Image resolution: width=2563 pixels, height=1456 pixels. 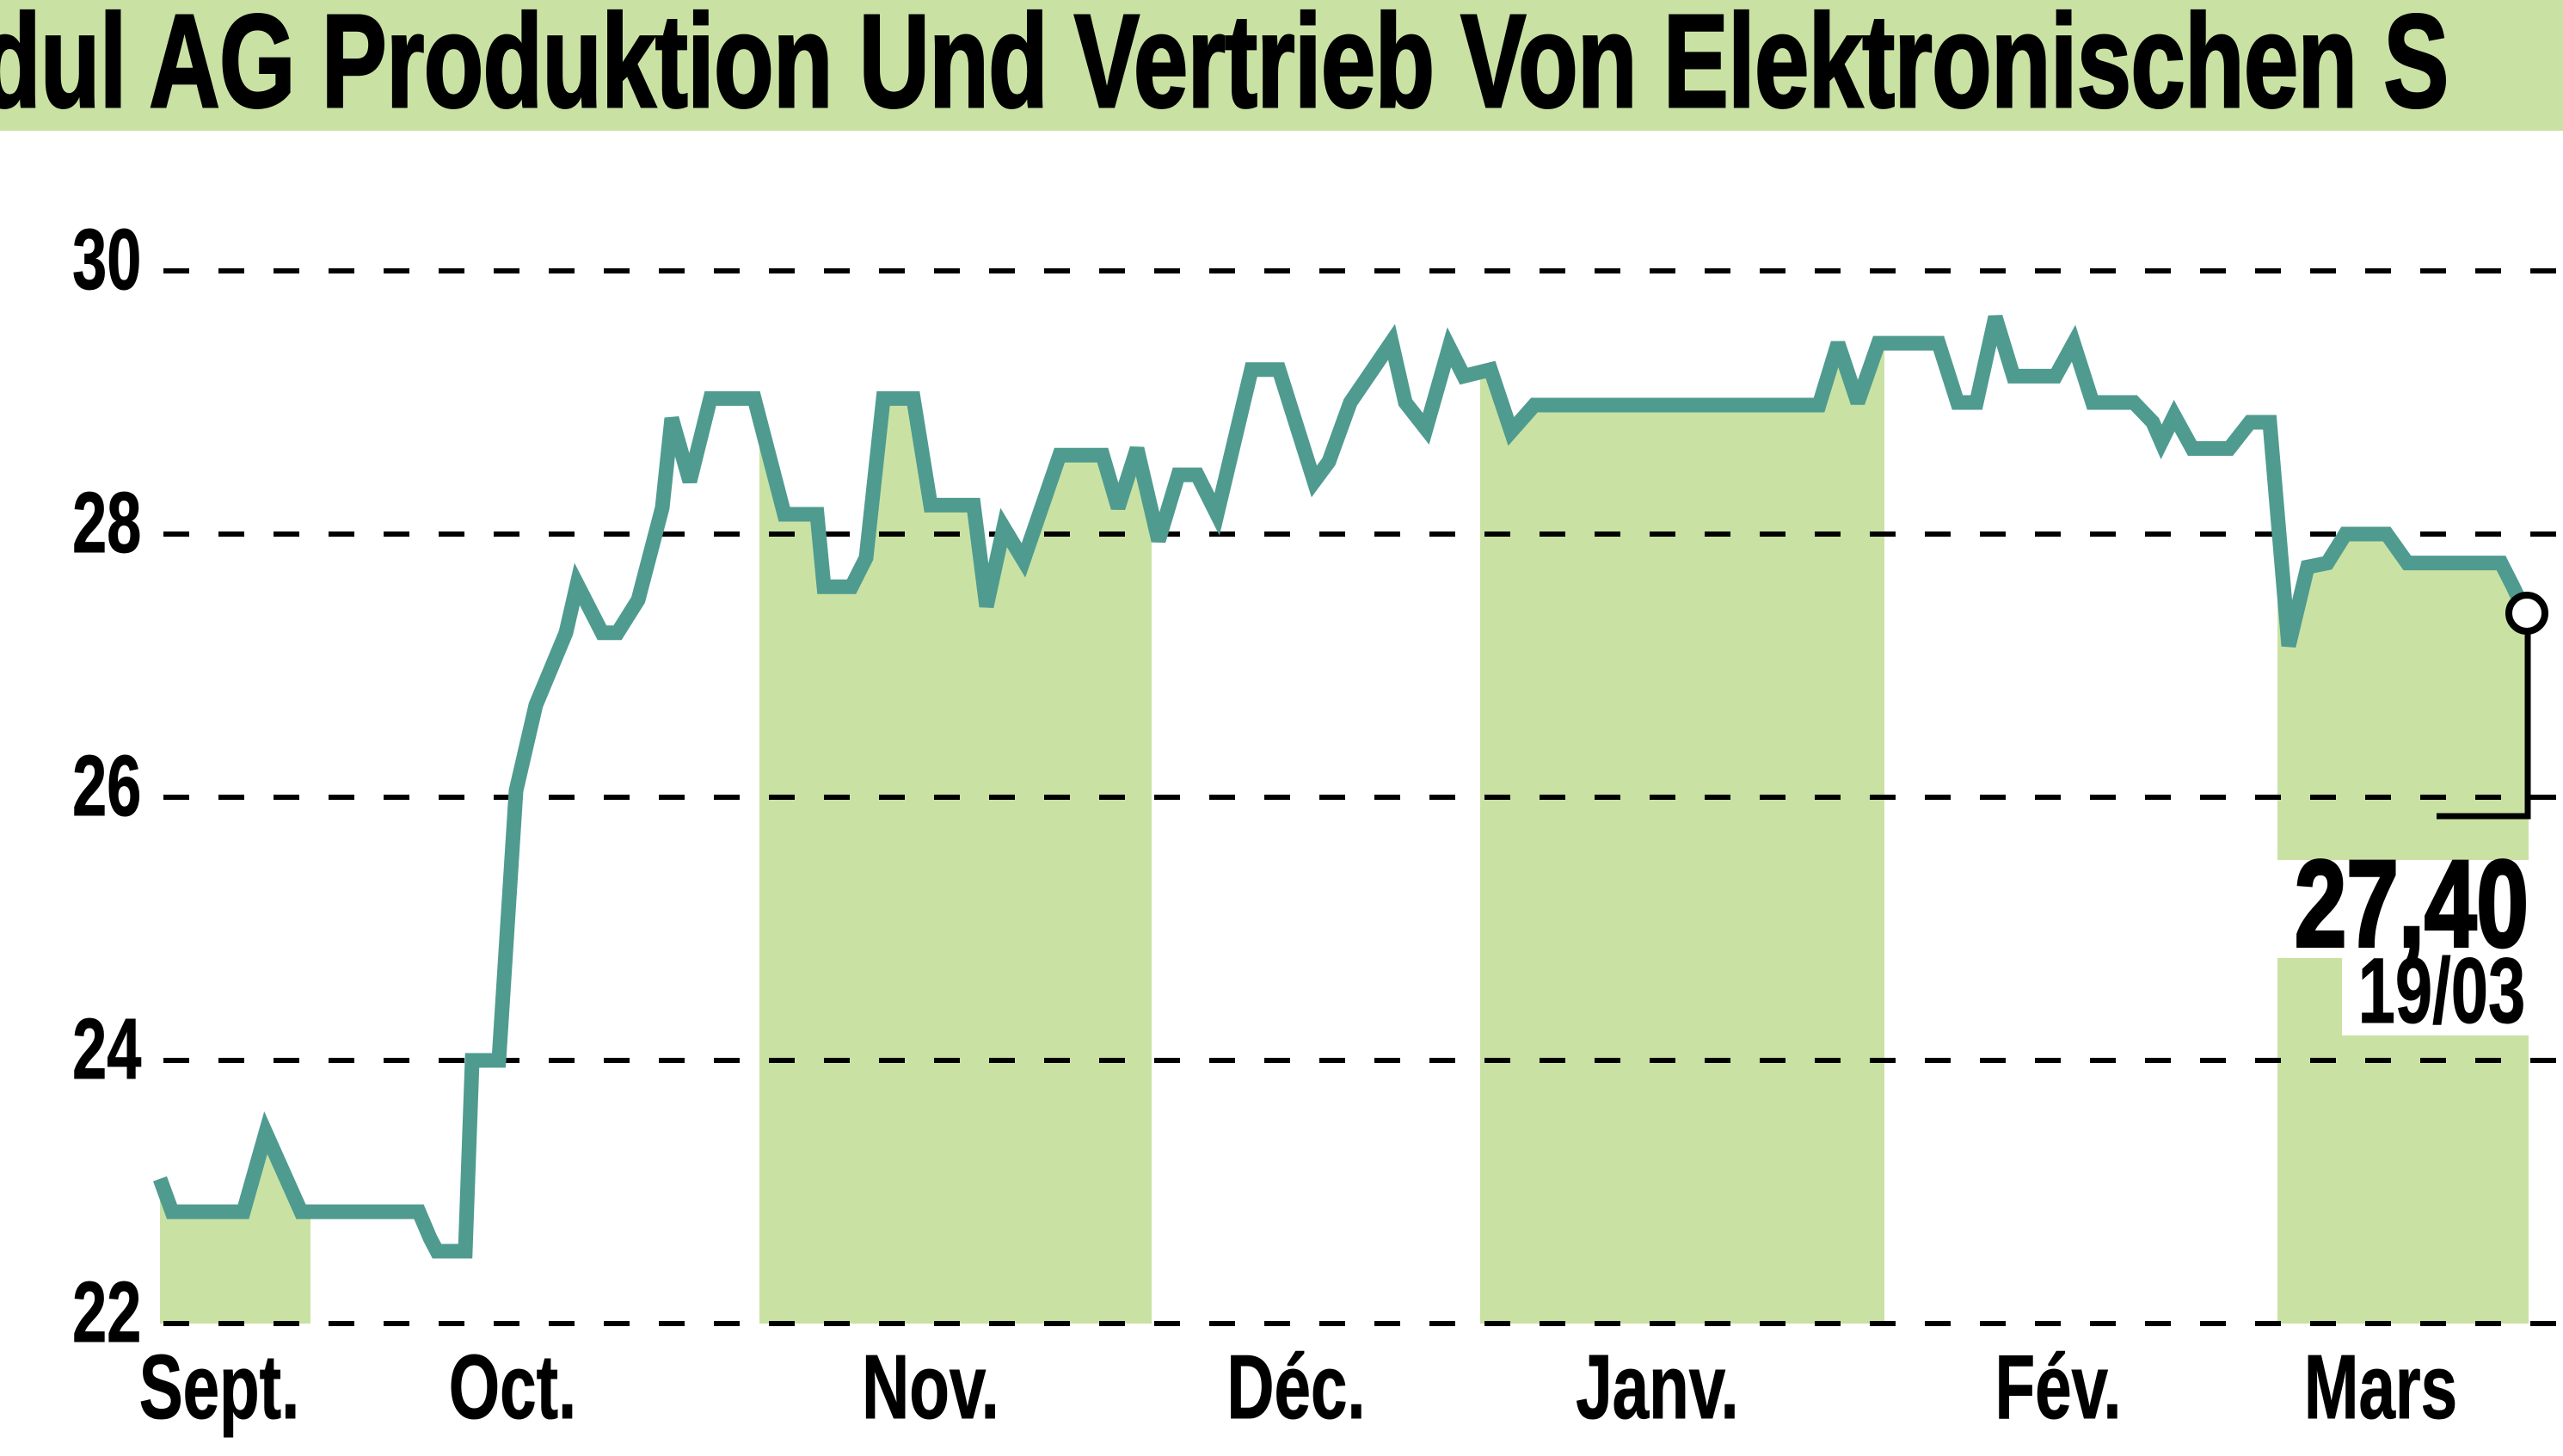 What do you see at coordinates (2380, 1387) in the screenshot?
I see `x-axis-label: Mars` at bounding box center [2380, 1387].